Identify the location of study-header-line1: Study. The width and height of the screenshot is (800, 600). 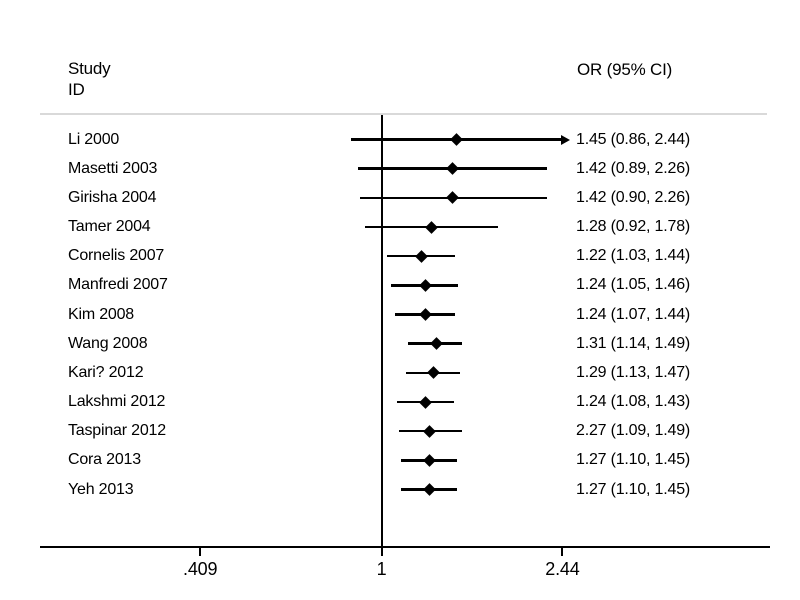
(89, 68).